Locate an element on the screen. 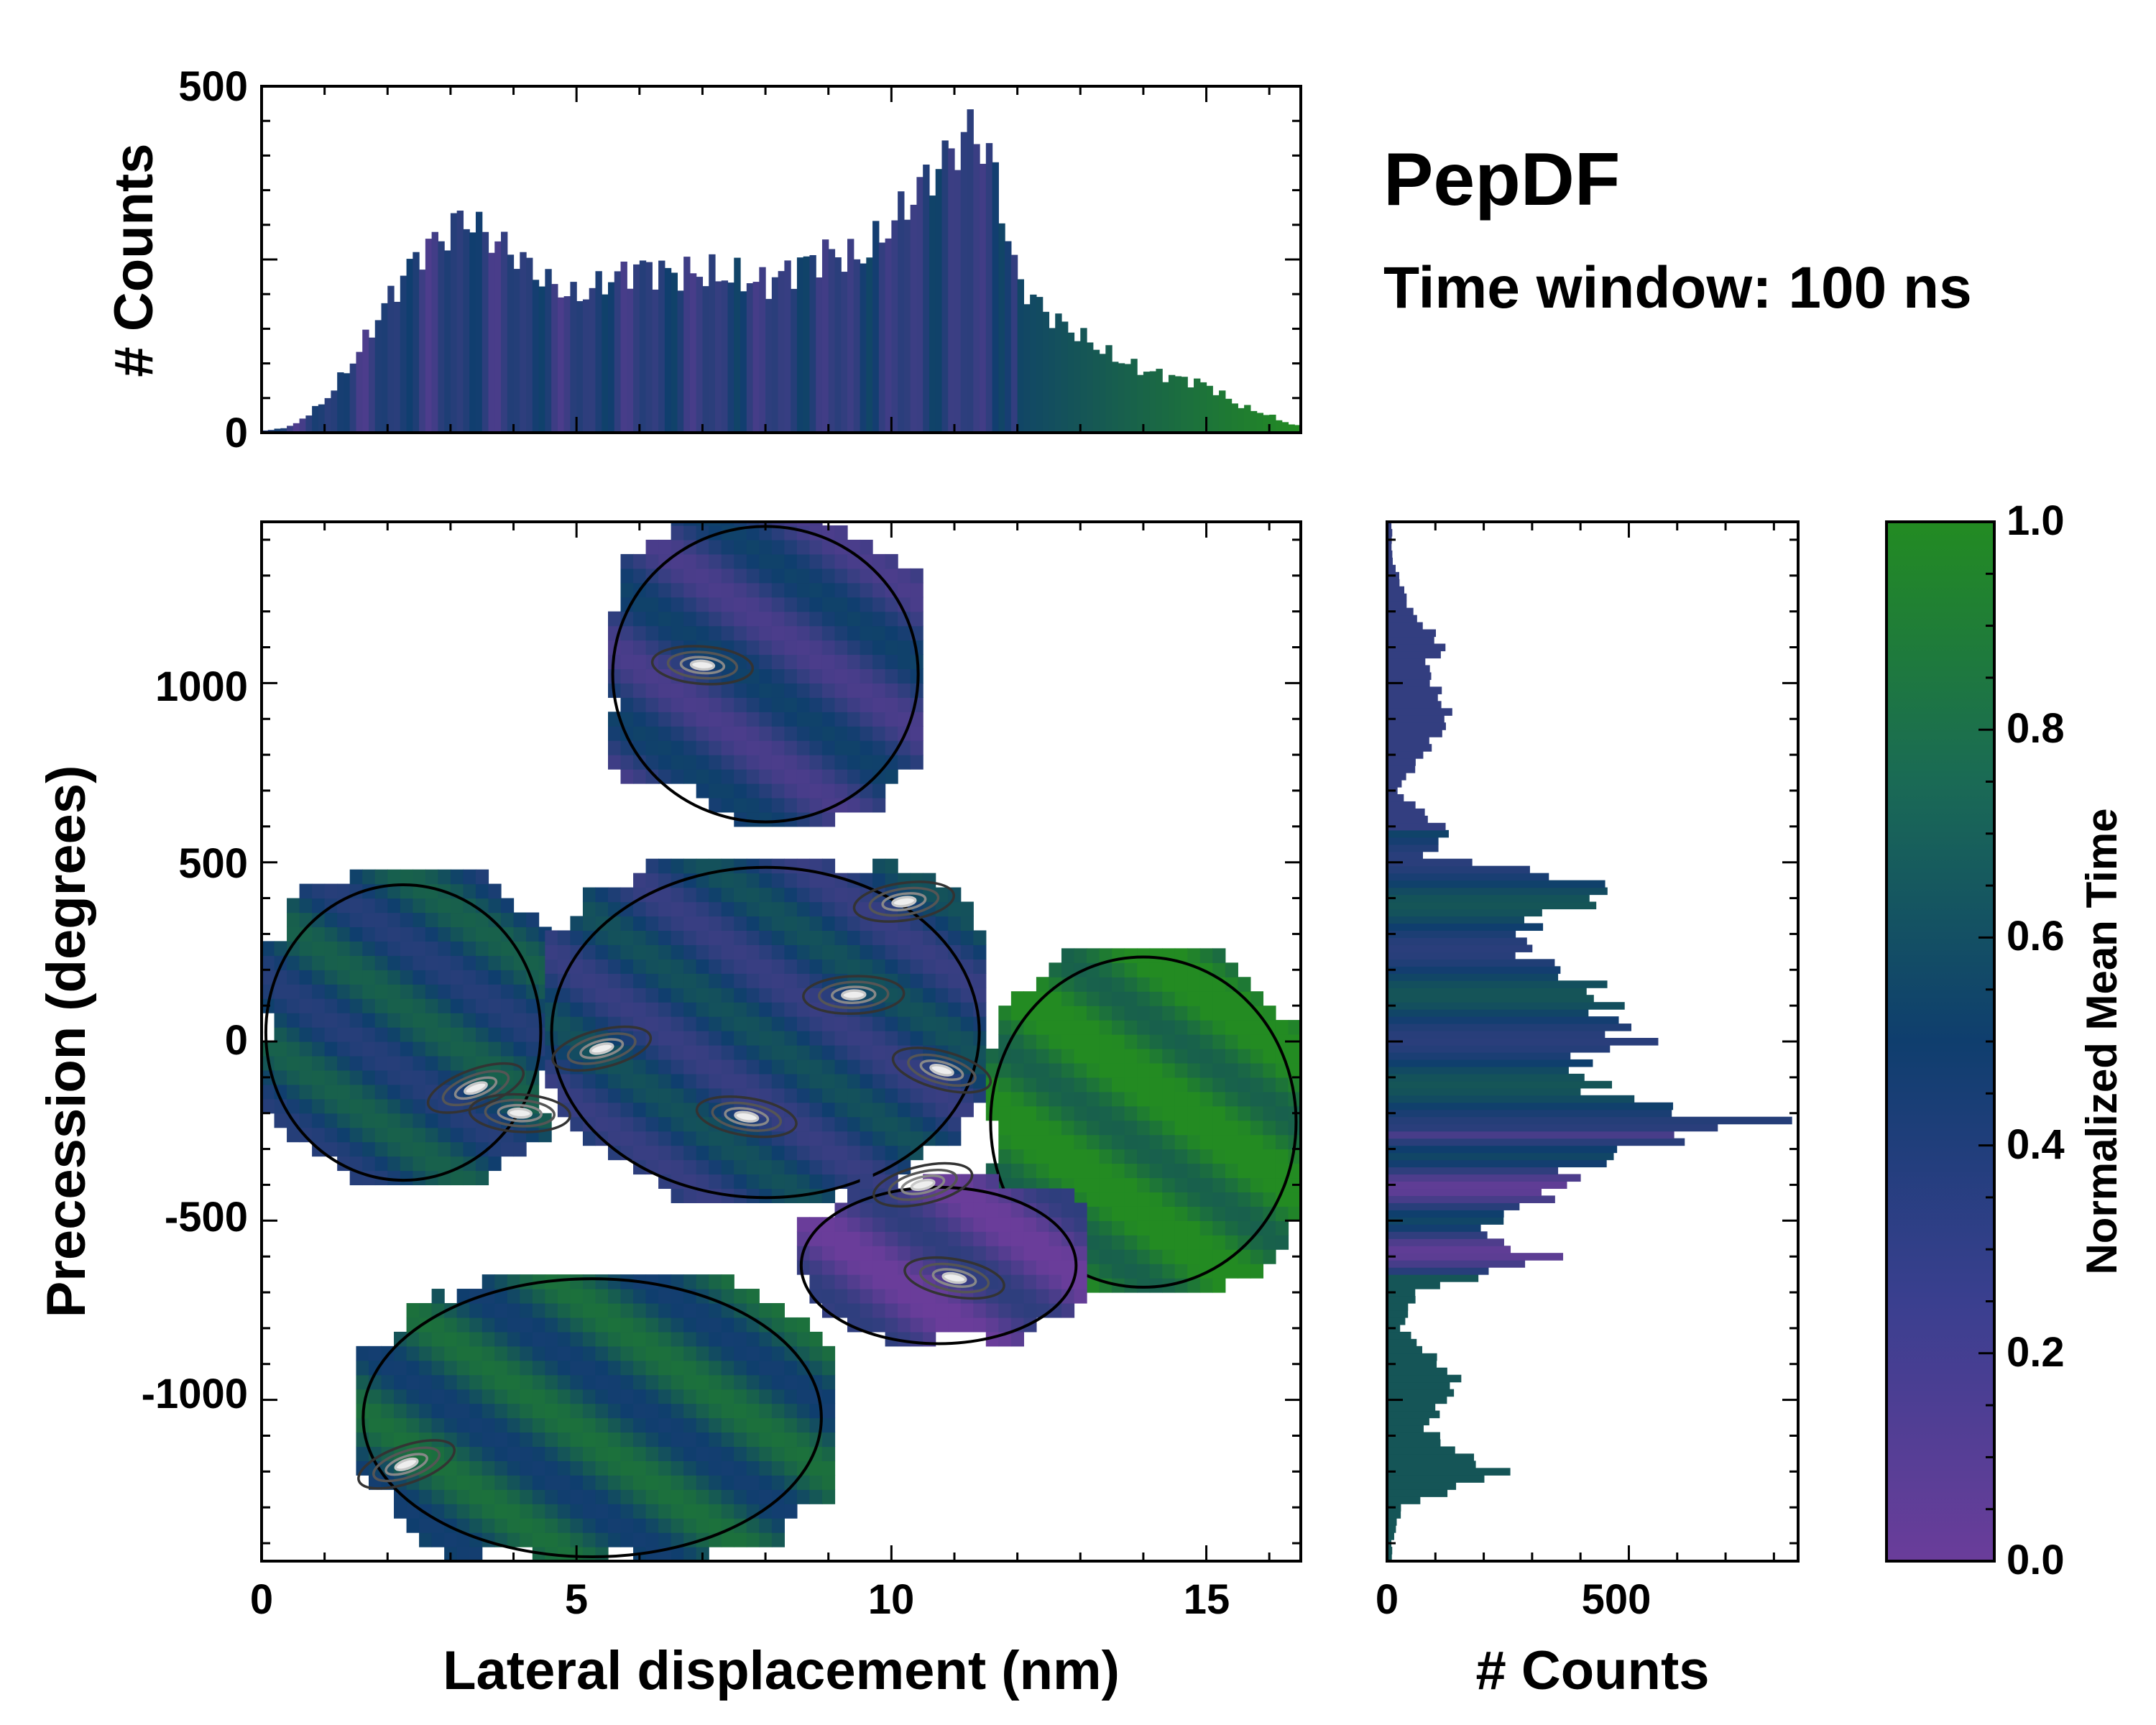 Image resolution: width=2156 pixels, height=1725 pixels. main-ytick-label-minus1000: -1000 is located at coordinates (195, 1394).